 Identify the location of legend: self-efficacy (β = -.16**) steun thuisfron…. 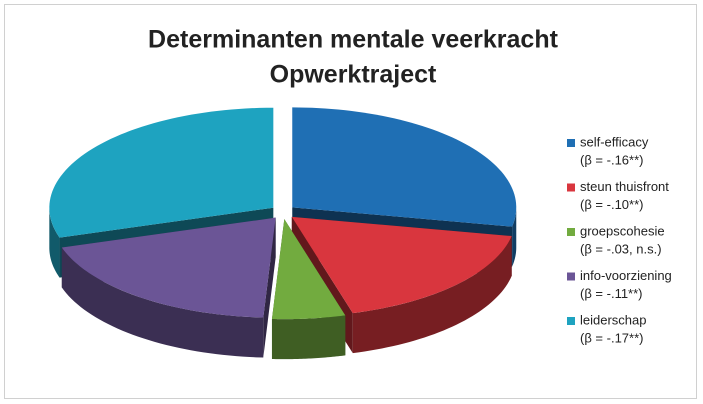
(619, 239).